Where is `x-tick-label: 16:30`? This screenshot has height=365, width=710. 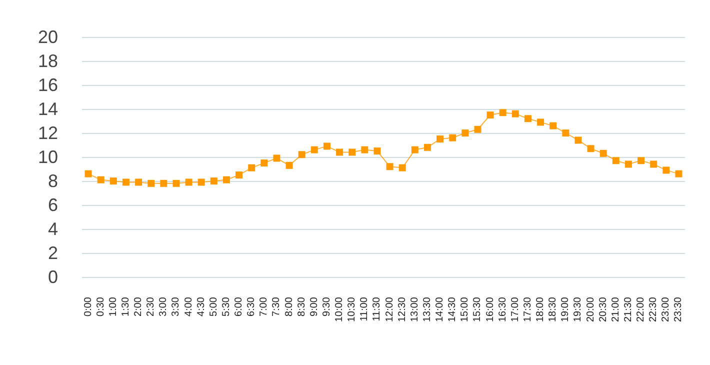 x-tick-label: 16:30 is located at coordinates (502, 309).